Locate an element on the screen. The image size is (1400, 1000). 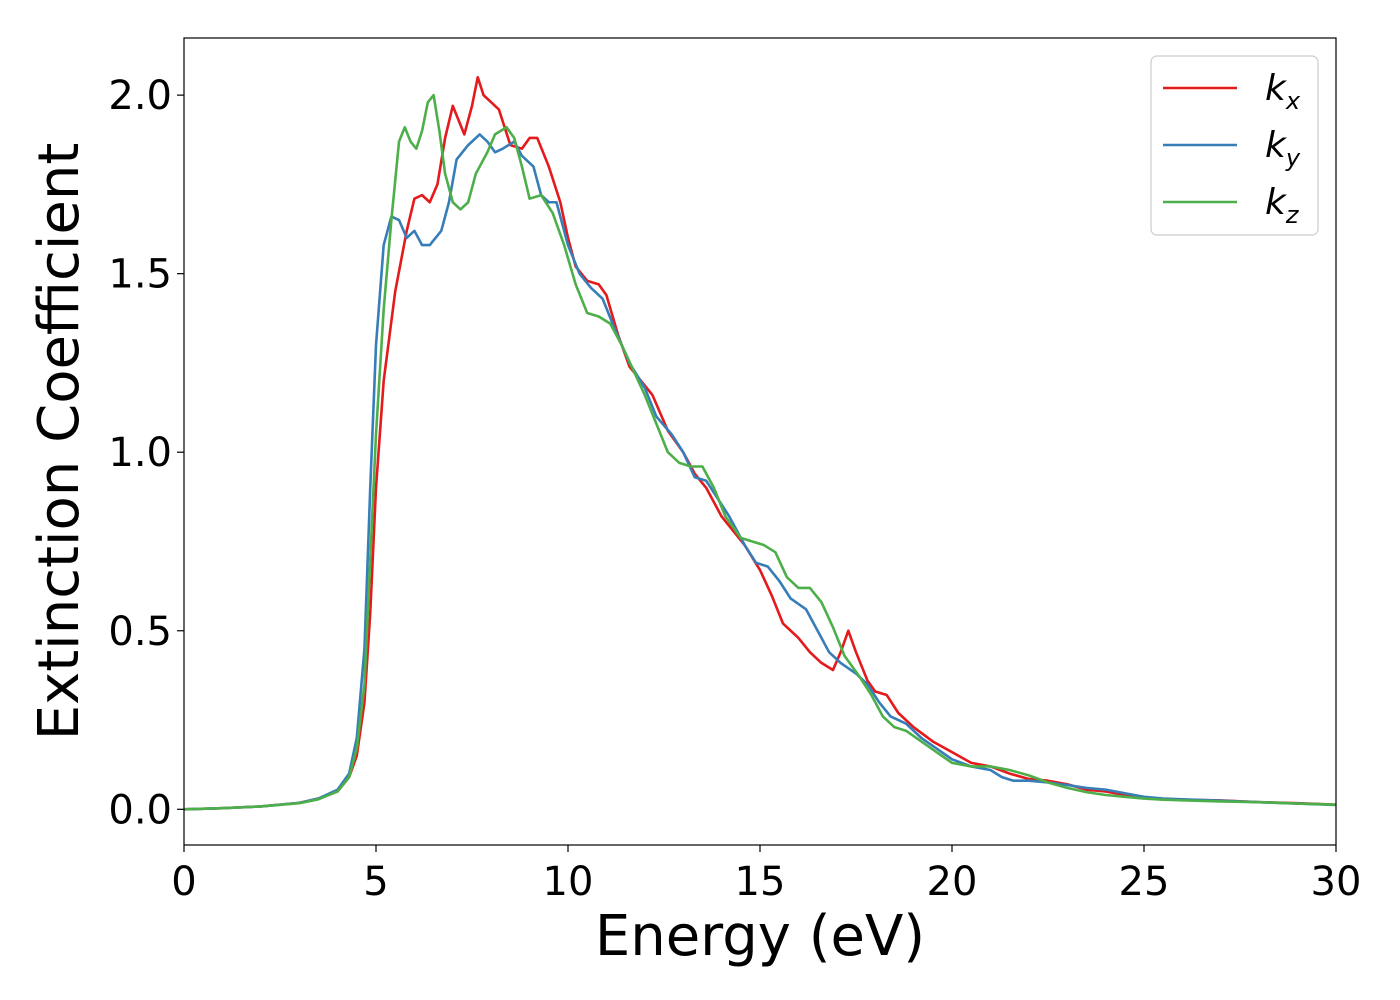
legend-label-k-y: ky is located at coordinates (1283, 148).